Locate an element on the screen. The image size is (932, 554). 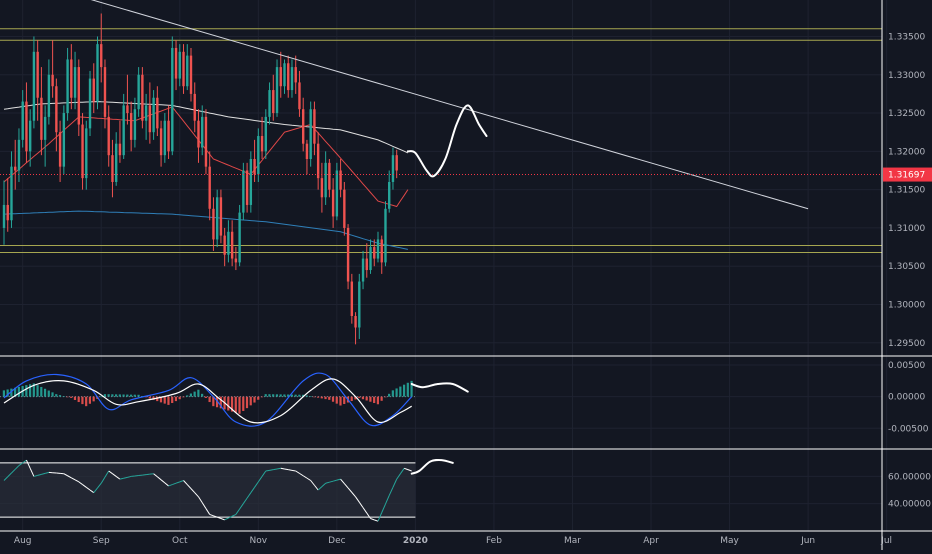
x-tick-label-Sep: Sep is located at coordinates (101, 541).